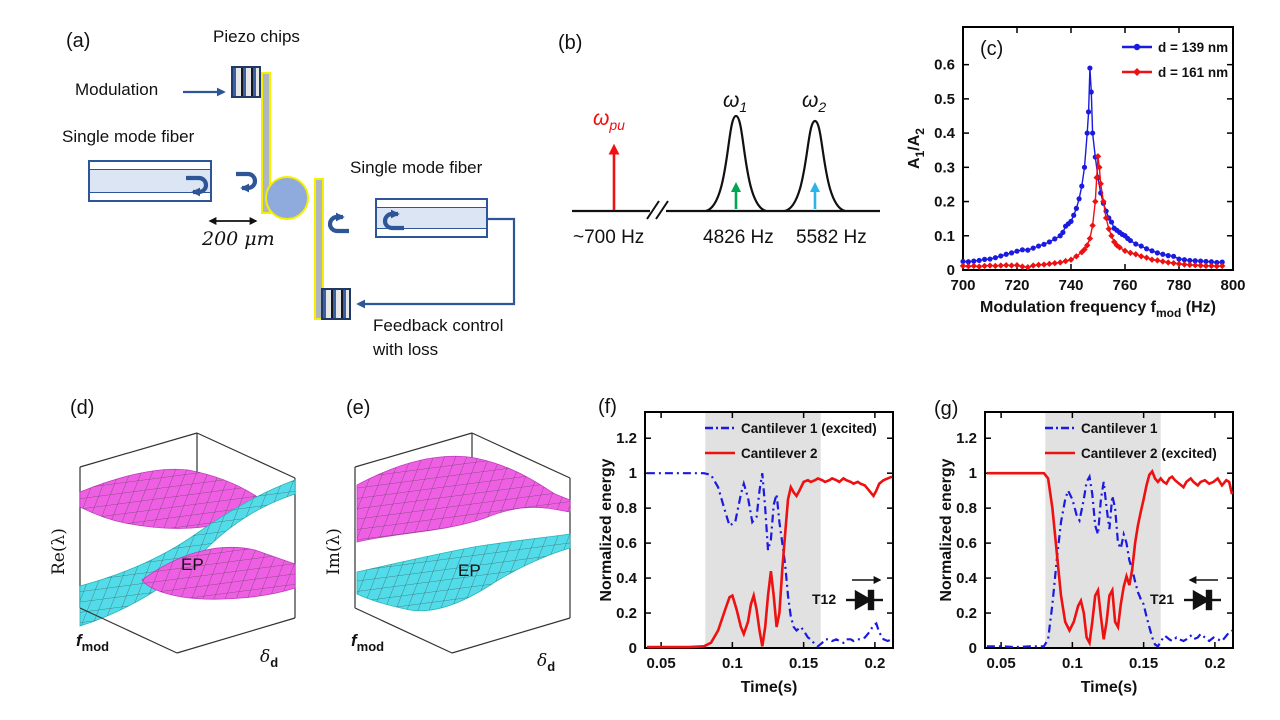 The width and height of the screenshot is (1280, 720). Describe the element at coordinates (607, 407) in the screenshot. I see `panel-f-label: (f)` at that location.